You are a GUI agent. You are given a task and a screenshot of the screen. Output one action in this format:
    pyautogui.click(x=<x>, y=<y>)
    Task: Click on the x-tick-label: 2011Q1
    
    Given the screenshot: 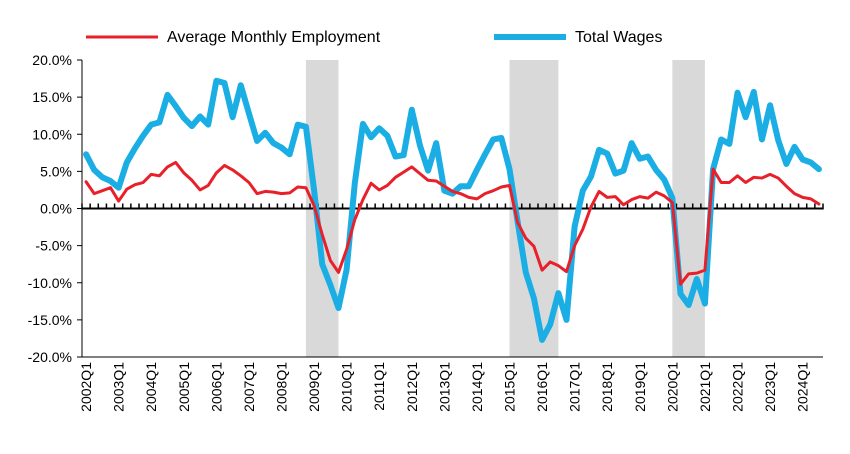 What is the action you would take?
    pyautogui.click(x=379, y=386)
    